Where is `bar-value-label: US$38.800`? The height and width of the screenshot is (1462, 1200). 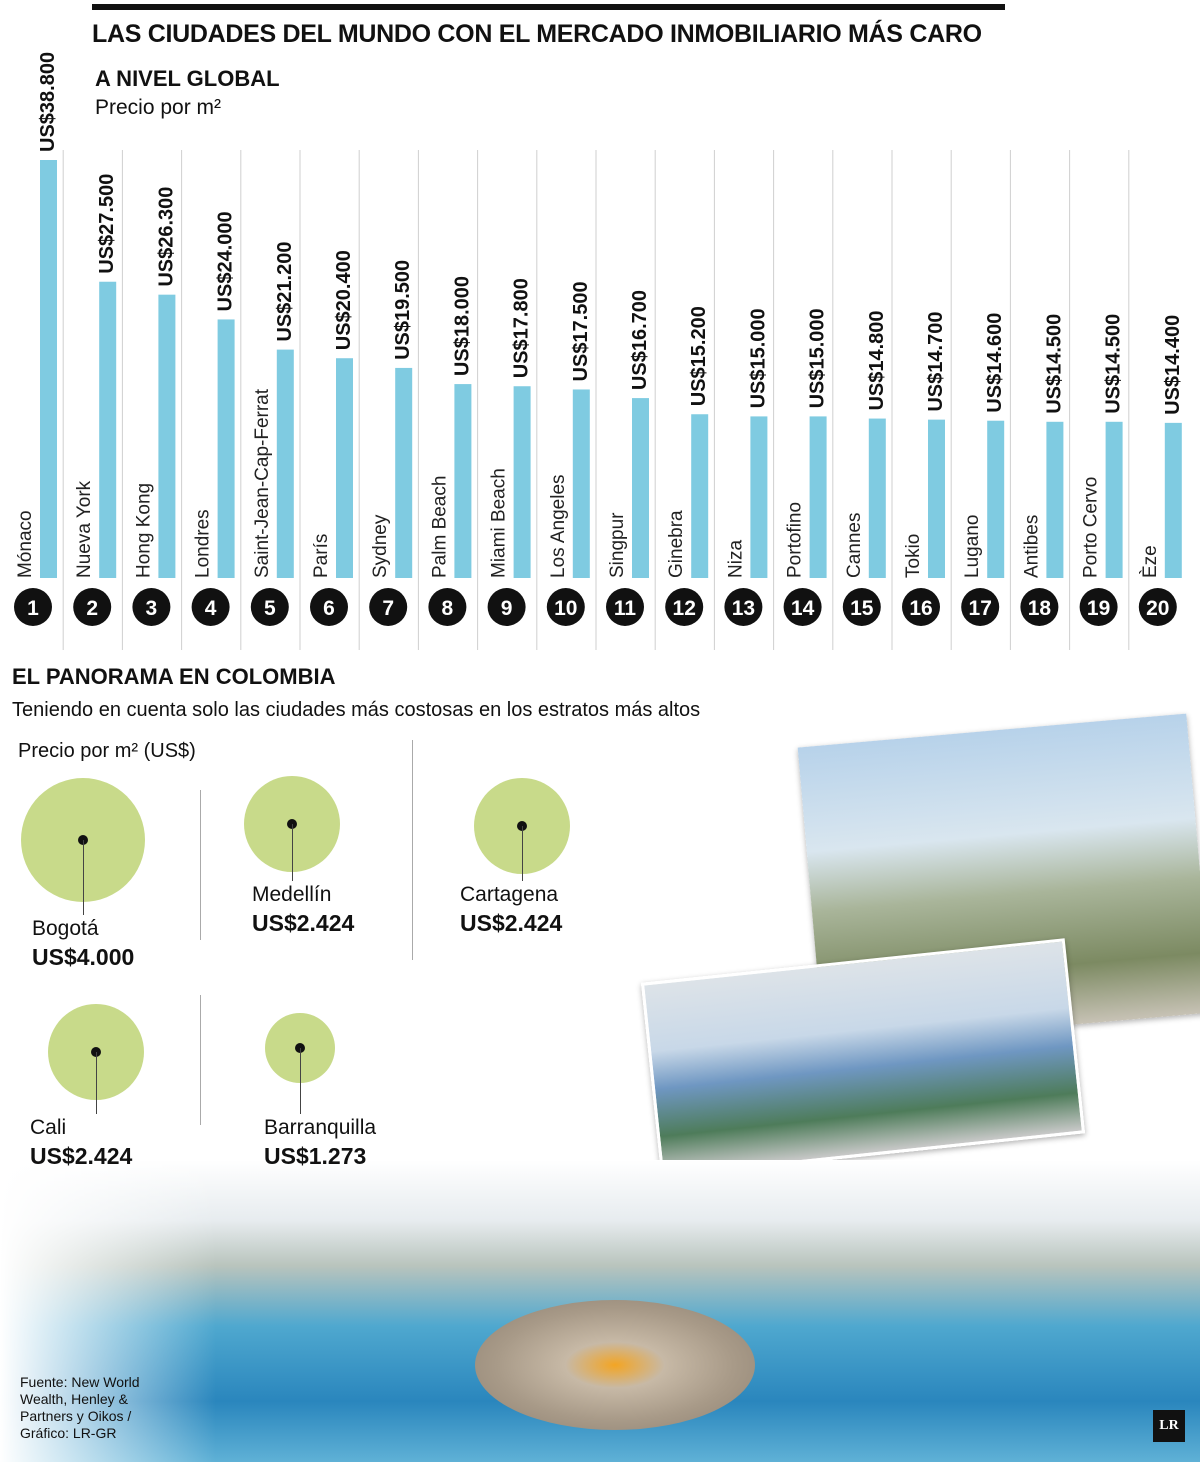
bar-value-label: US$38.800 is located at coordinates (48, 102).